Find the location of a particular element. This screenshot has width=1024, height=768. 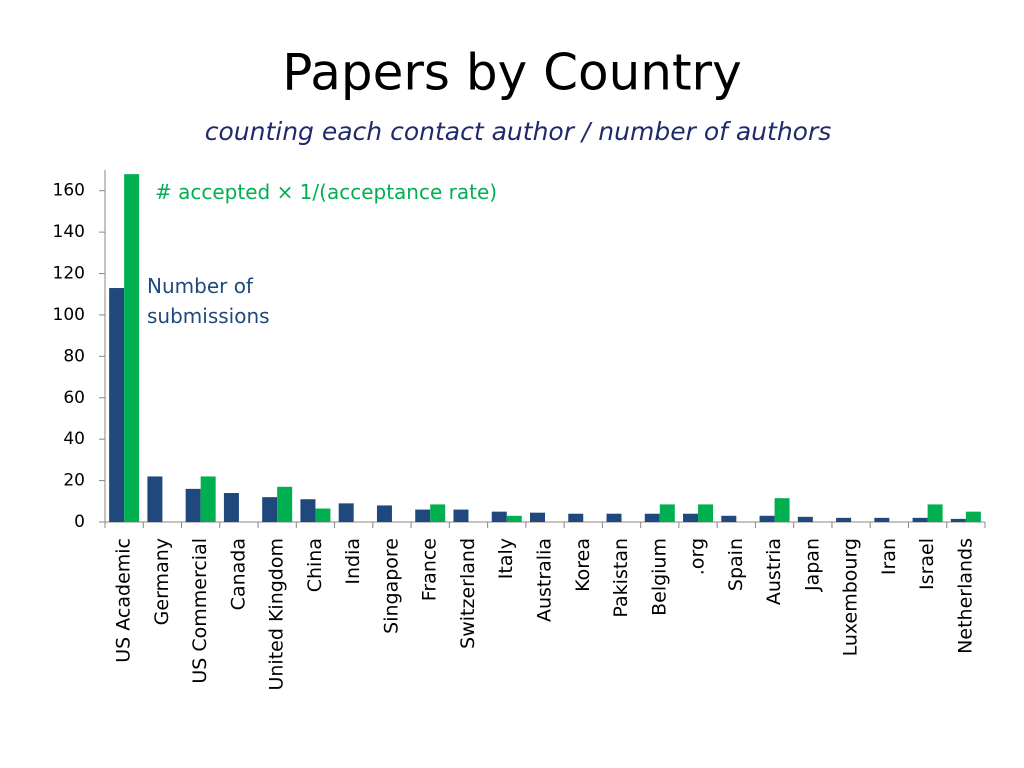

x-tick-label: US Academic is located at coordinates (124, 600).